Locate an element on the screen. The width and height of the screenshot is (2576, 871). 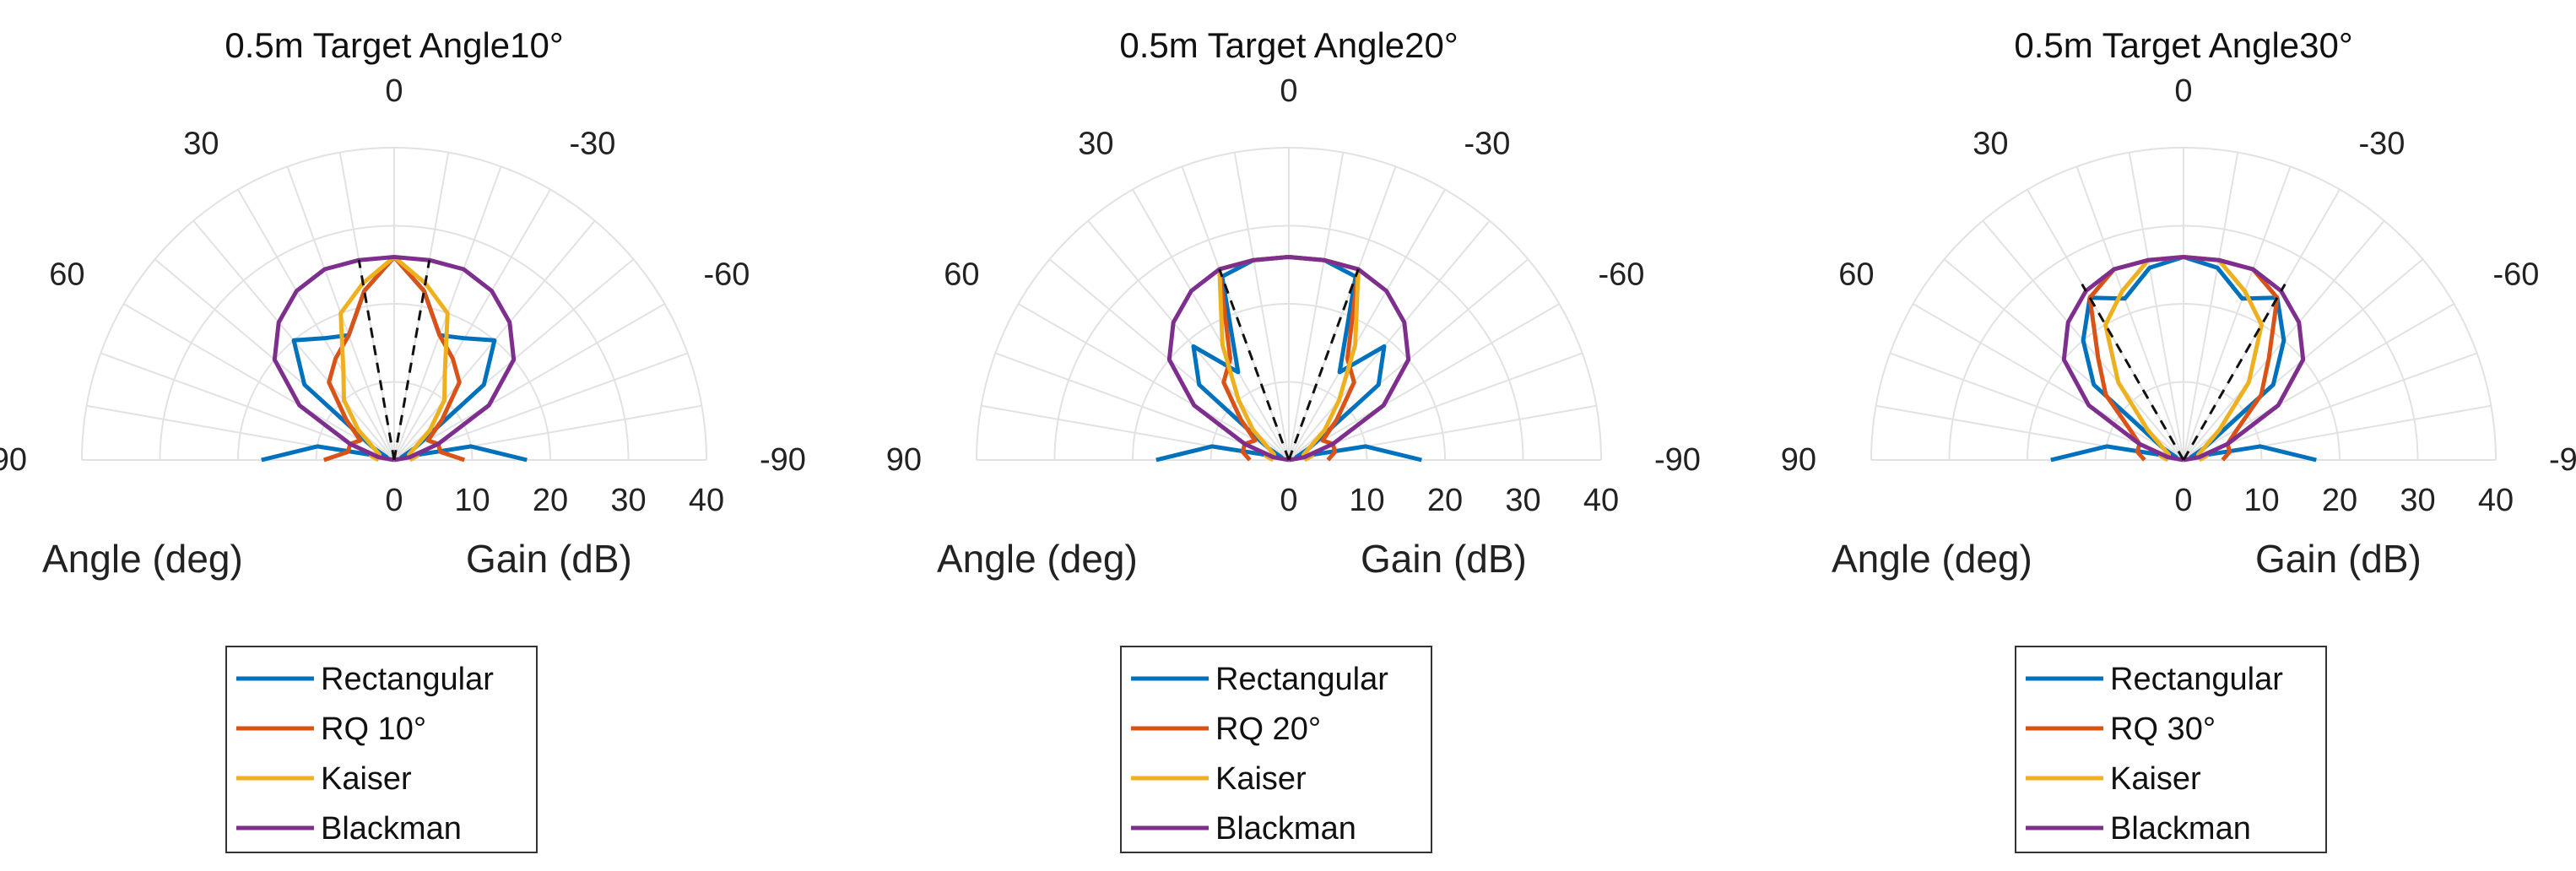
chart-title: 0.5m Target Angle10° is located at coordinates (394, 45).